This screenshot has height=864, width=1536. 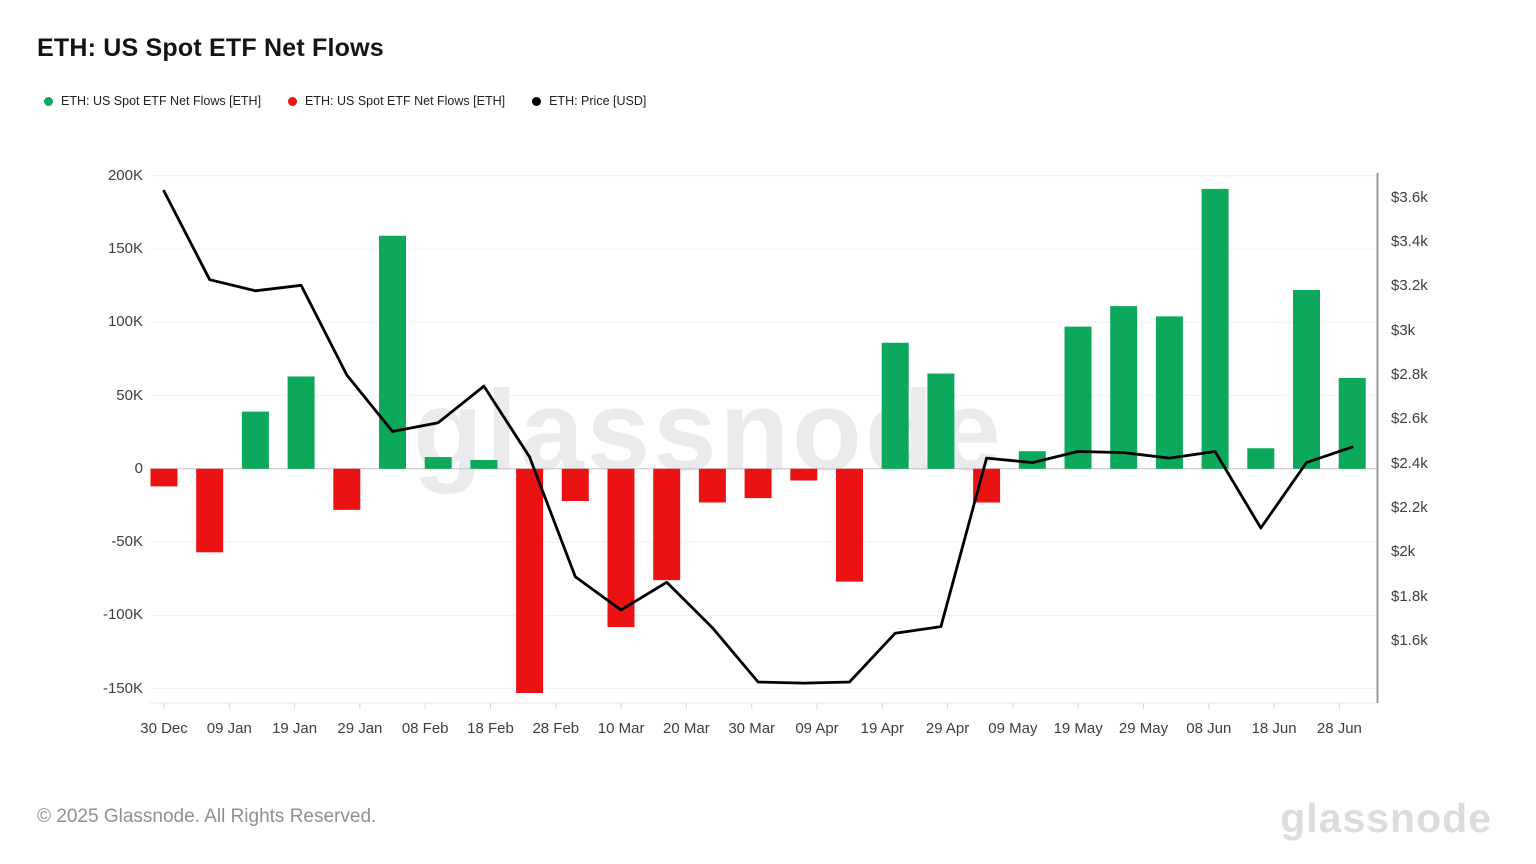 I want to click on legend-item: ETH: Price [USD], so click(x=589, y=101).